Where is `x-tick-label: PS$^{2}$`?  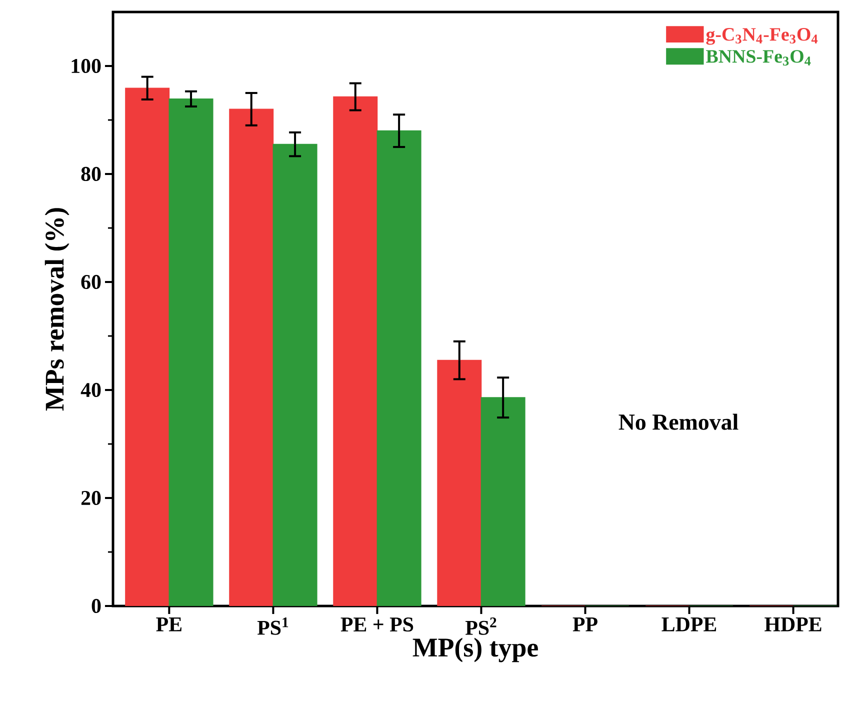
x-tick-label: PS$^{2}$ is located at coordinates (480, 626).